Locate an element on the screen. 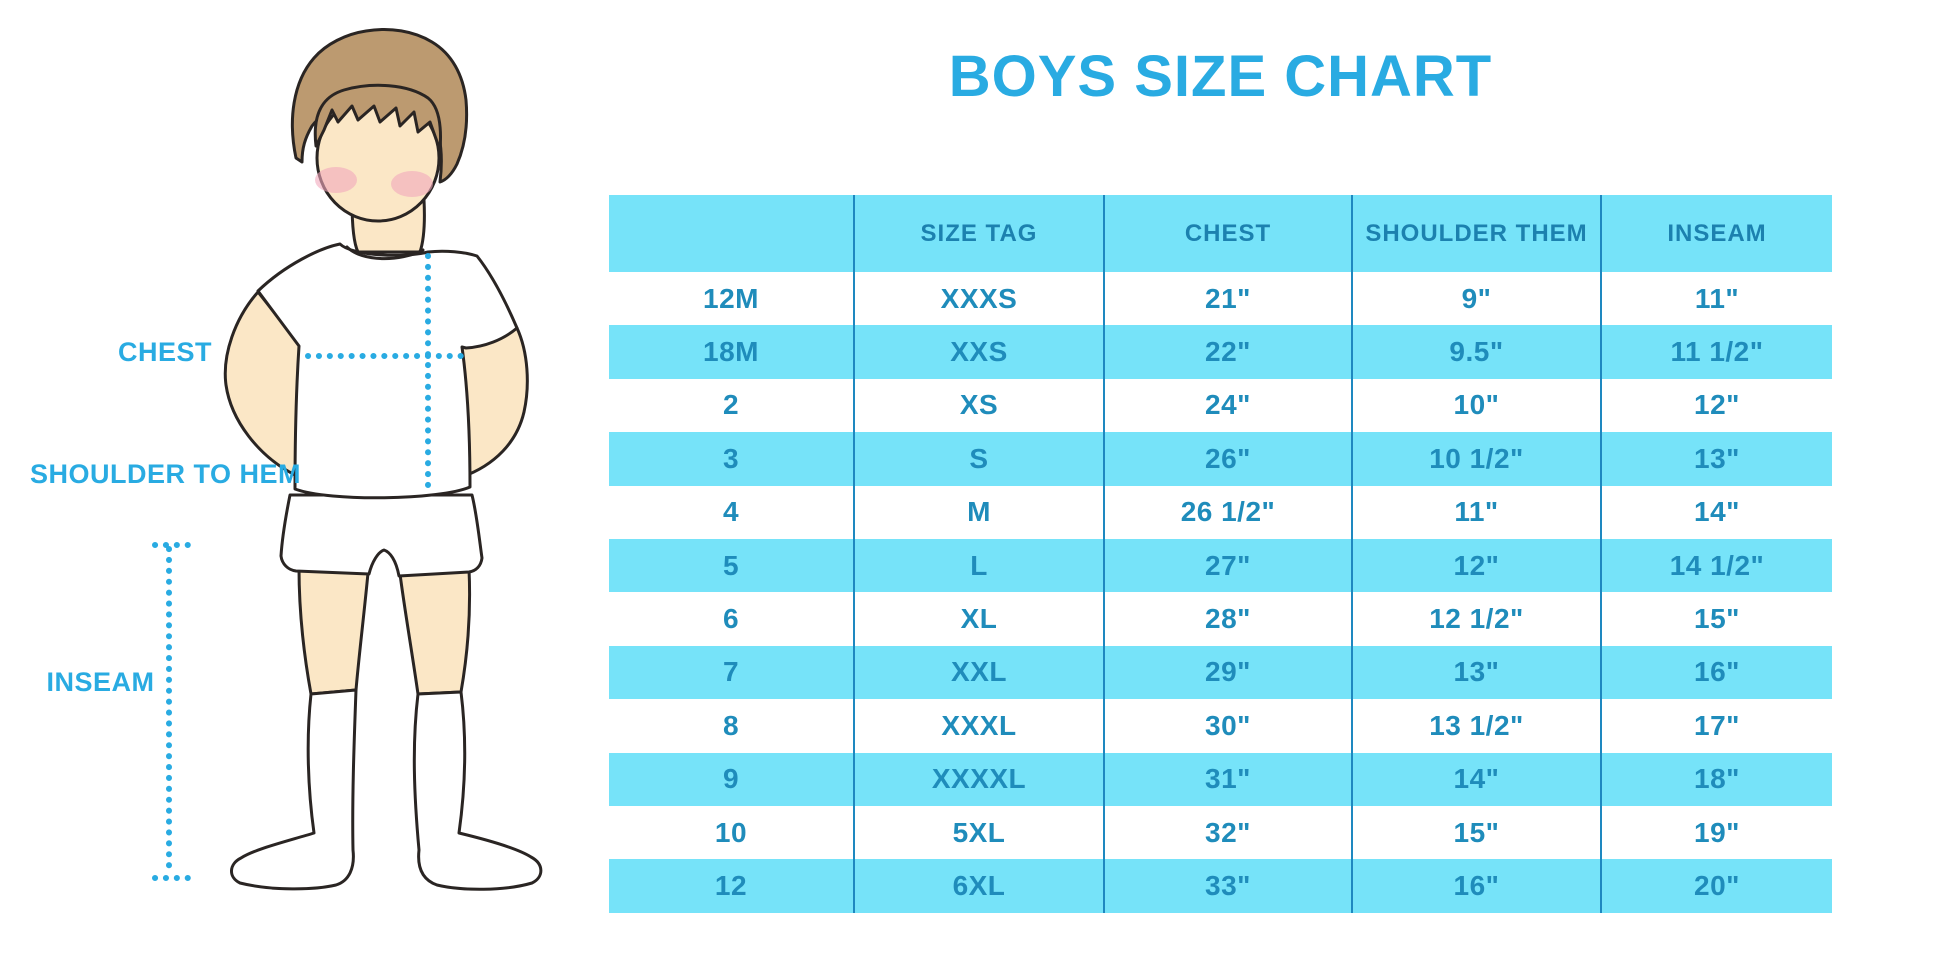  table-cell: 5XL is located at coordinates (978, 832).